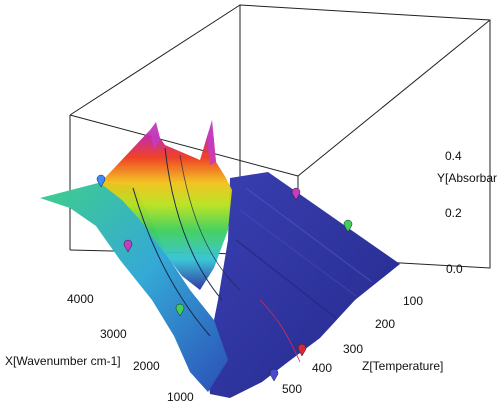  What do you see at coordinates (180, 397) in the screenshot?
I see `x-tick-label: 1000` at bounding box center [180, 397].